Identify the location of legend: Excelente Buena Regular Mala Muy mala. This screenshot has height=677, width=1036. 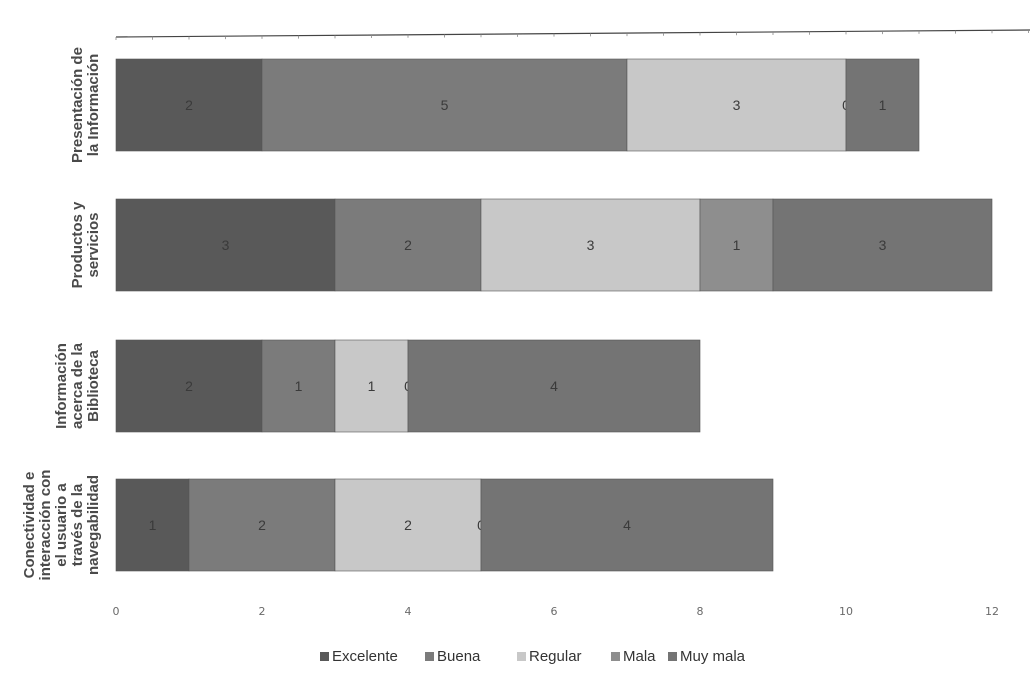
(533, 656).